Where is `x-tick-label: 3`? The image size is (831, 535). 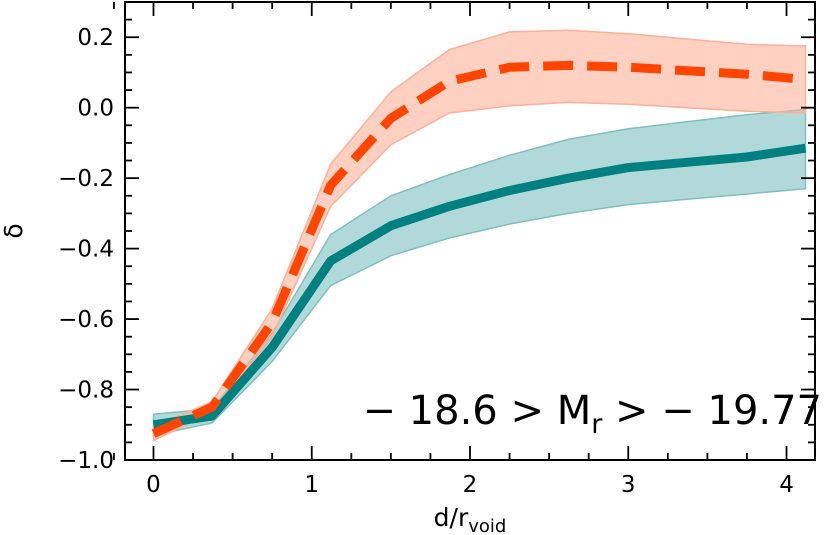
x-tick-label: 3 is located at coordinates (628, 485).